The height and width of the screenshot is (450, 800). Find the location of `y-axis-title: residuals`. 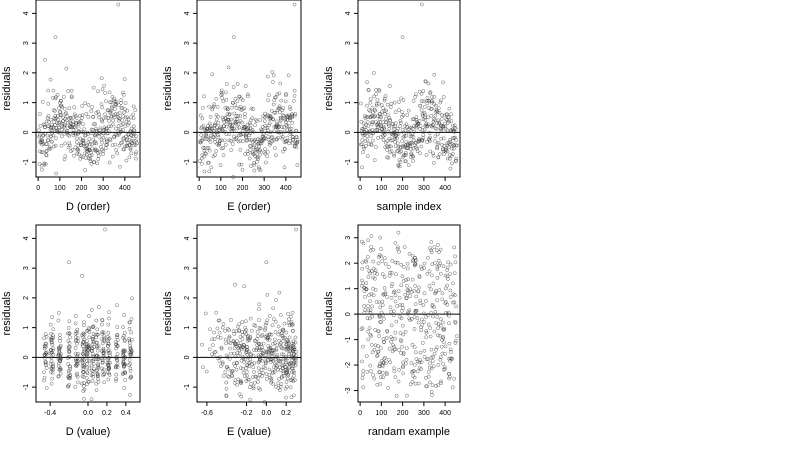

y-axis-title: residuals is located at coordinates (7, 88).